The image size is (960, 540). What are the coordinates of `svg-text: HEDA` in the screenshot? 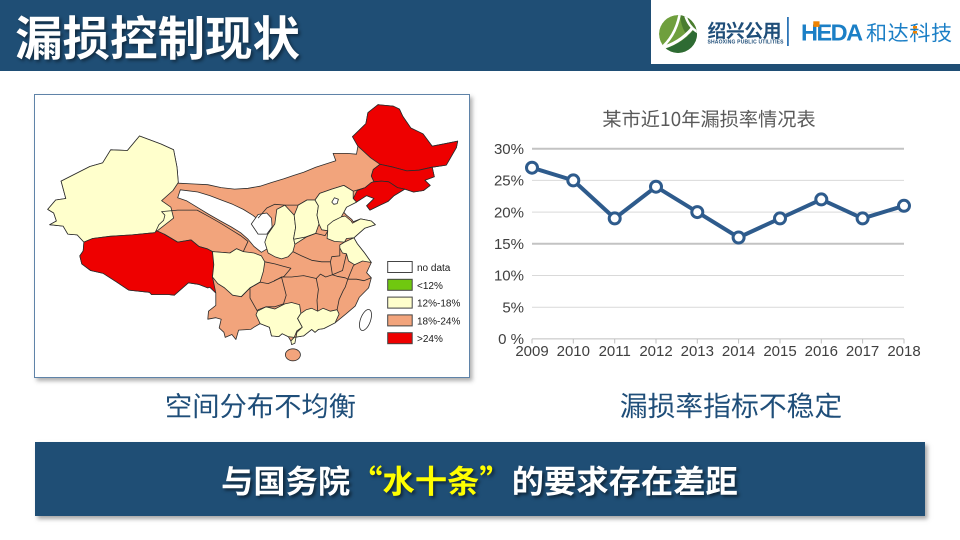 It's located at (832, 33).